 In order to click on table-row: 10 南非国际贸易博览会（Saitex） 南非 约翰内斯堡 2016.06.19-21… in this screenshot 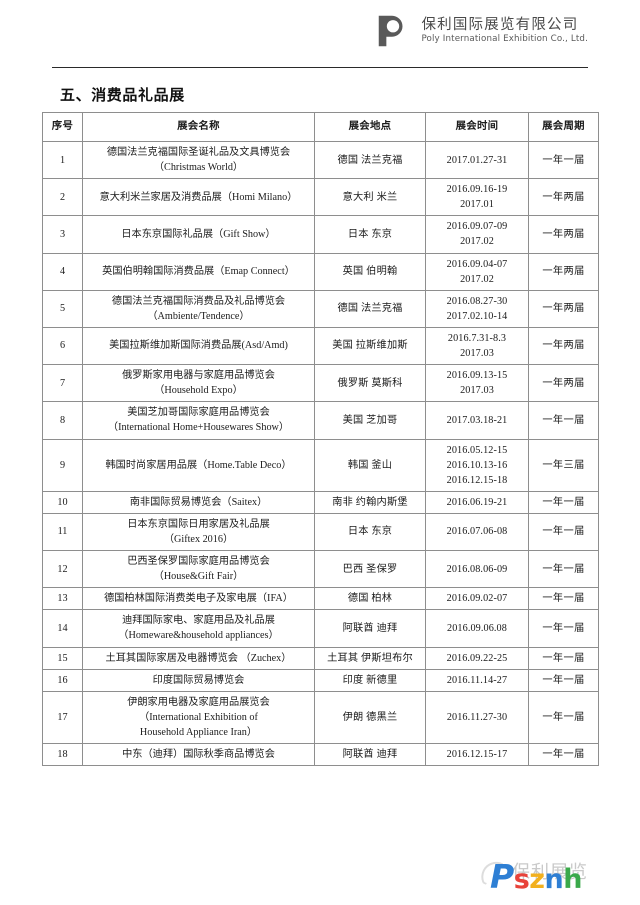, I will do `click(320, 502)`.